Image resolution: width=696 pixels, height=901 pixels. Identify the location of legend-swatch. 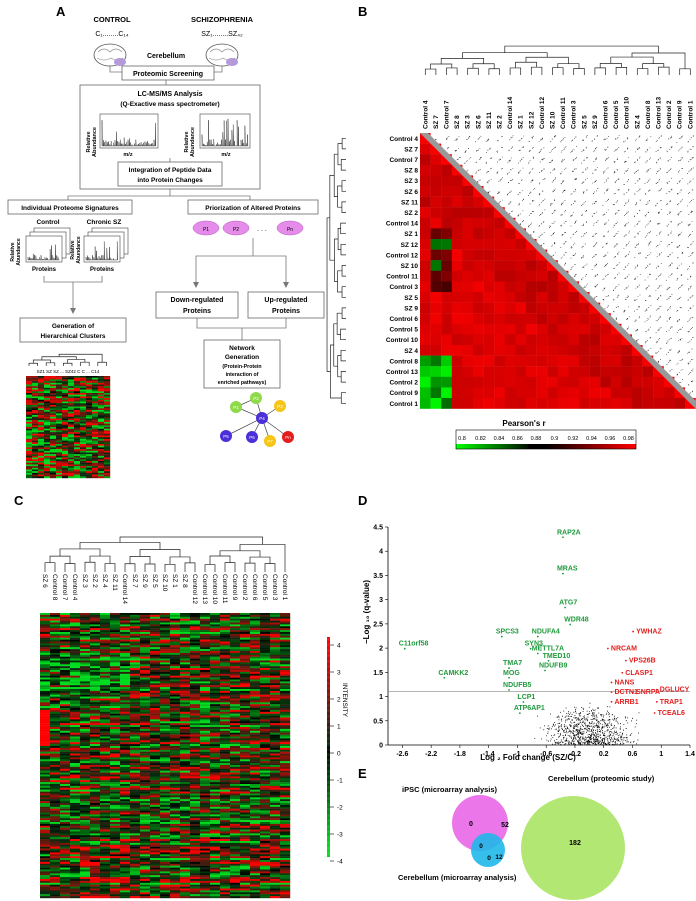
(515, 446).